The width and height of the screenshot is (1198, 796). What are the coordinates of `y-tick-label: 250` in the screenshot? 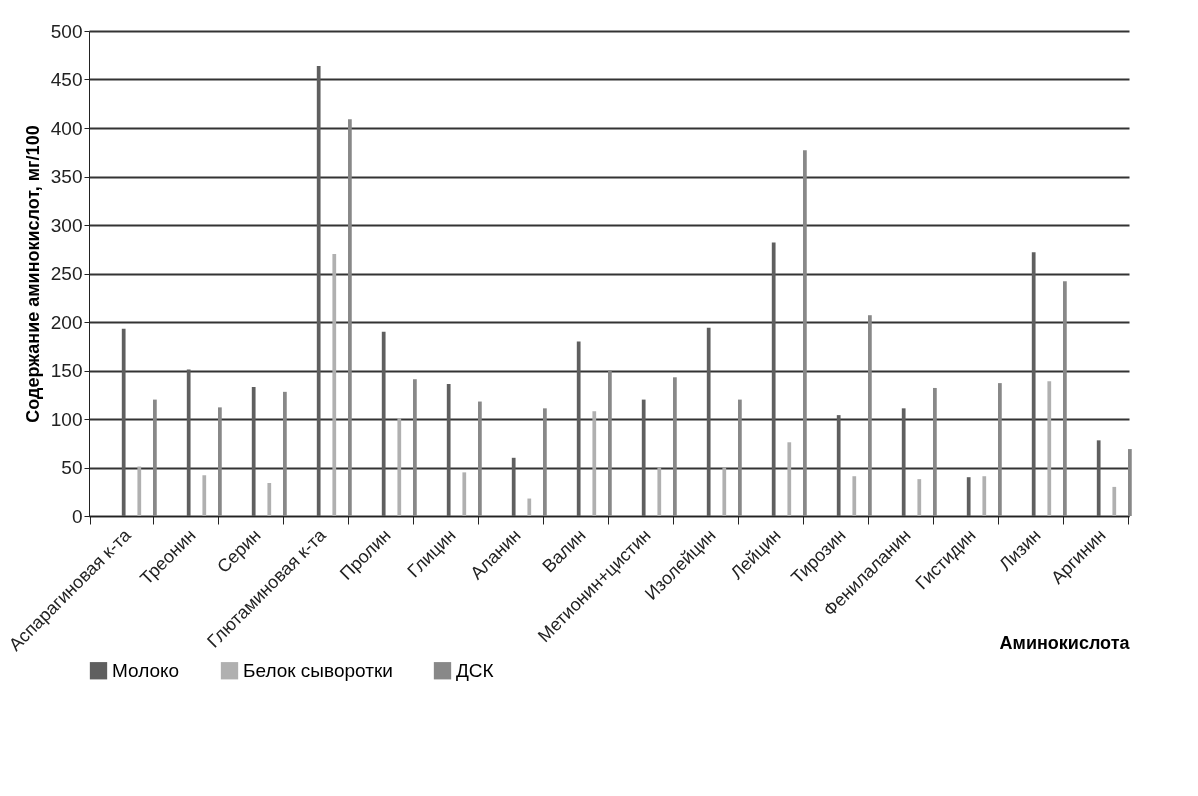 It's located at (66, 273).